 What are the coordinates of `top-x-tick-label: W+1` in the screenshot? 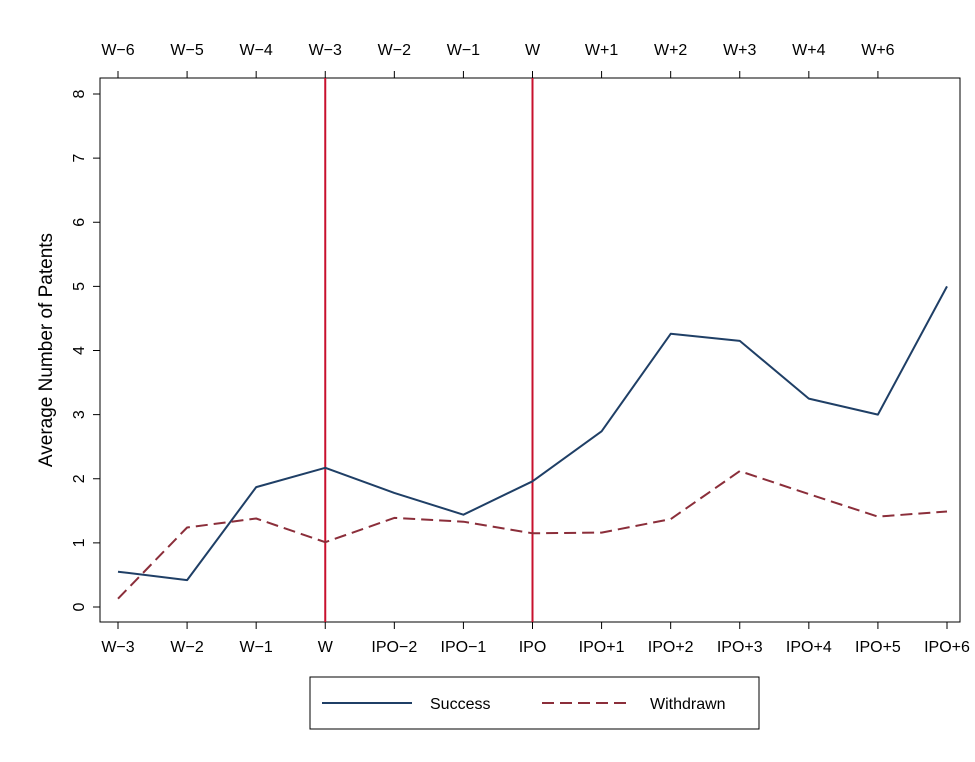 It's located at (601, 50).